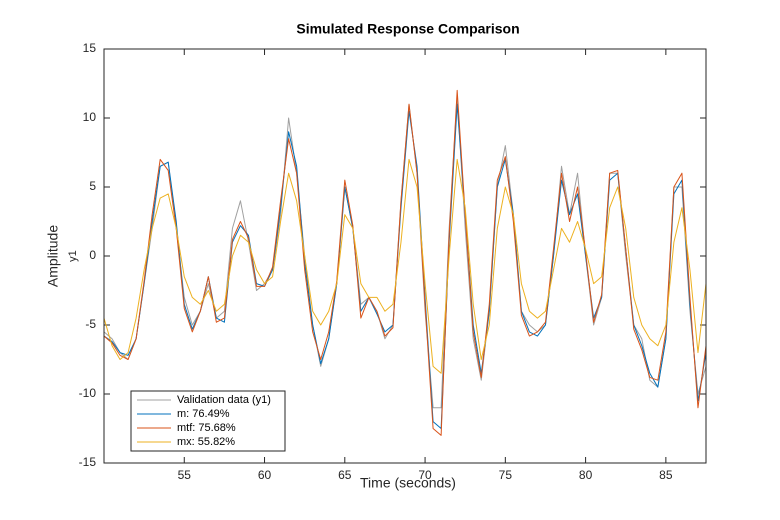  Describe the element at coordinates (224, 400) in the screenshot. I see `legend-label: Validation data (y1)` at that location.